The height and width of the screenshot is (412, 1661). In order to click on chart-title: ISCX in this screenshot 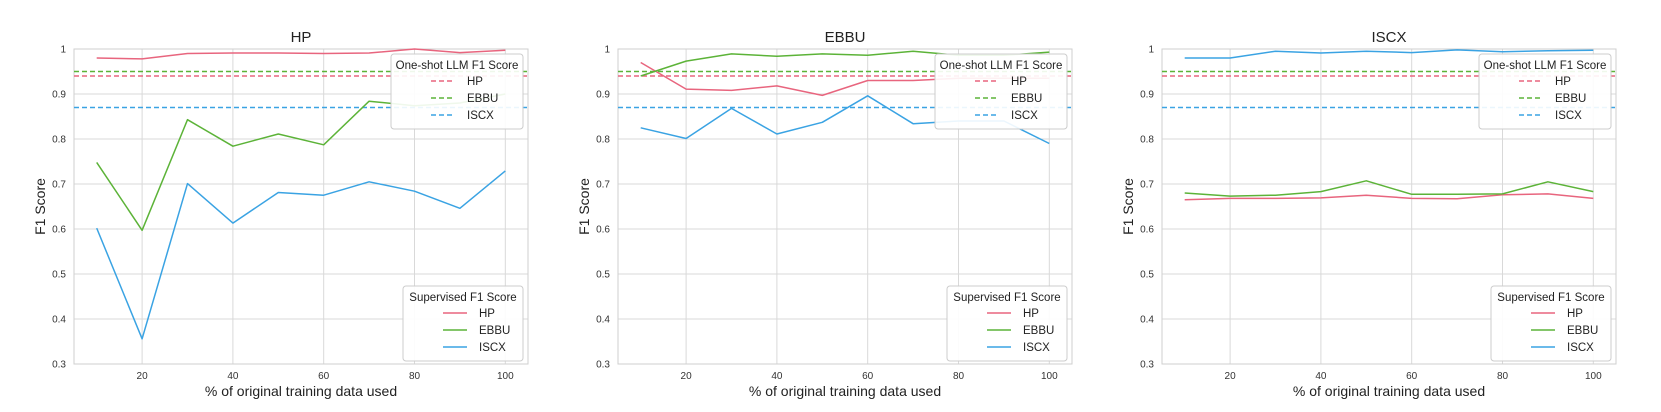, I will do `click(1388, 37)`.